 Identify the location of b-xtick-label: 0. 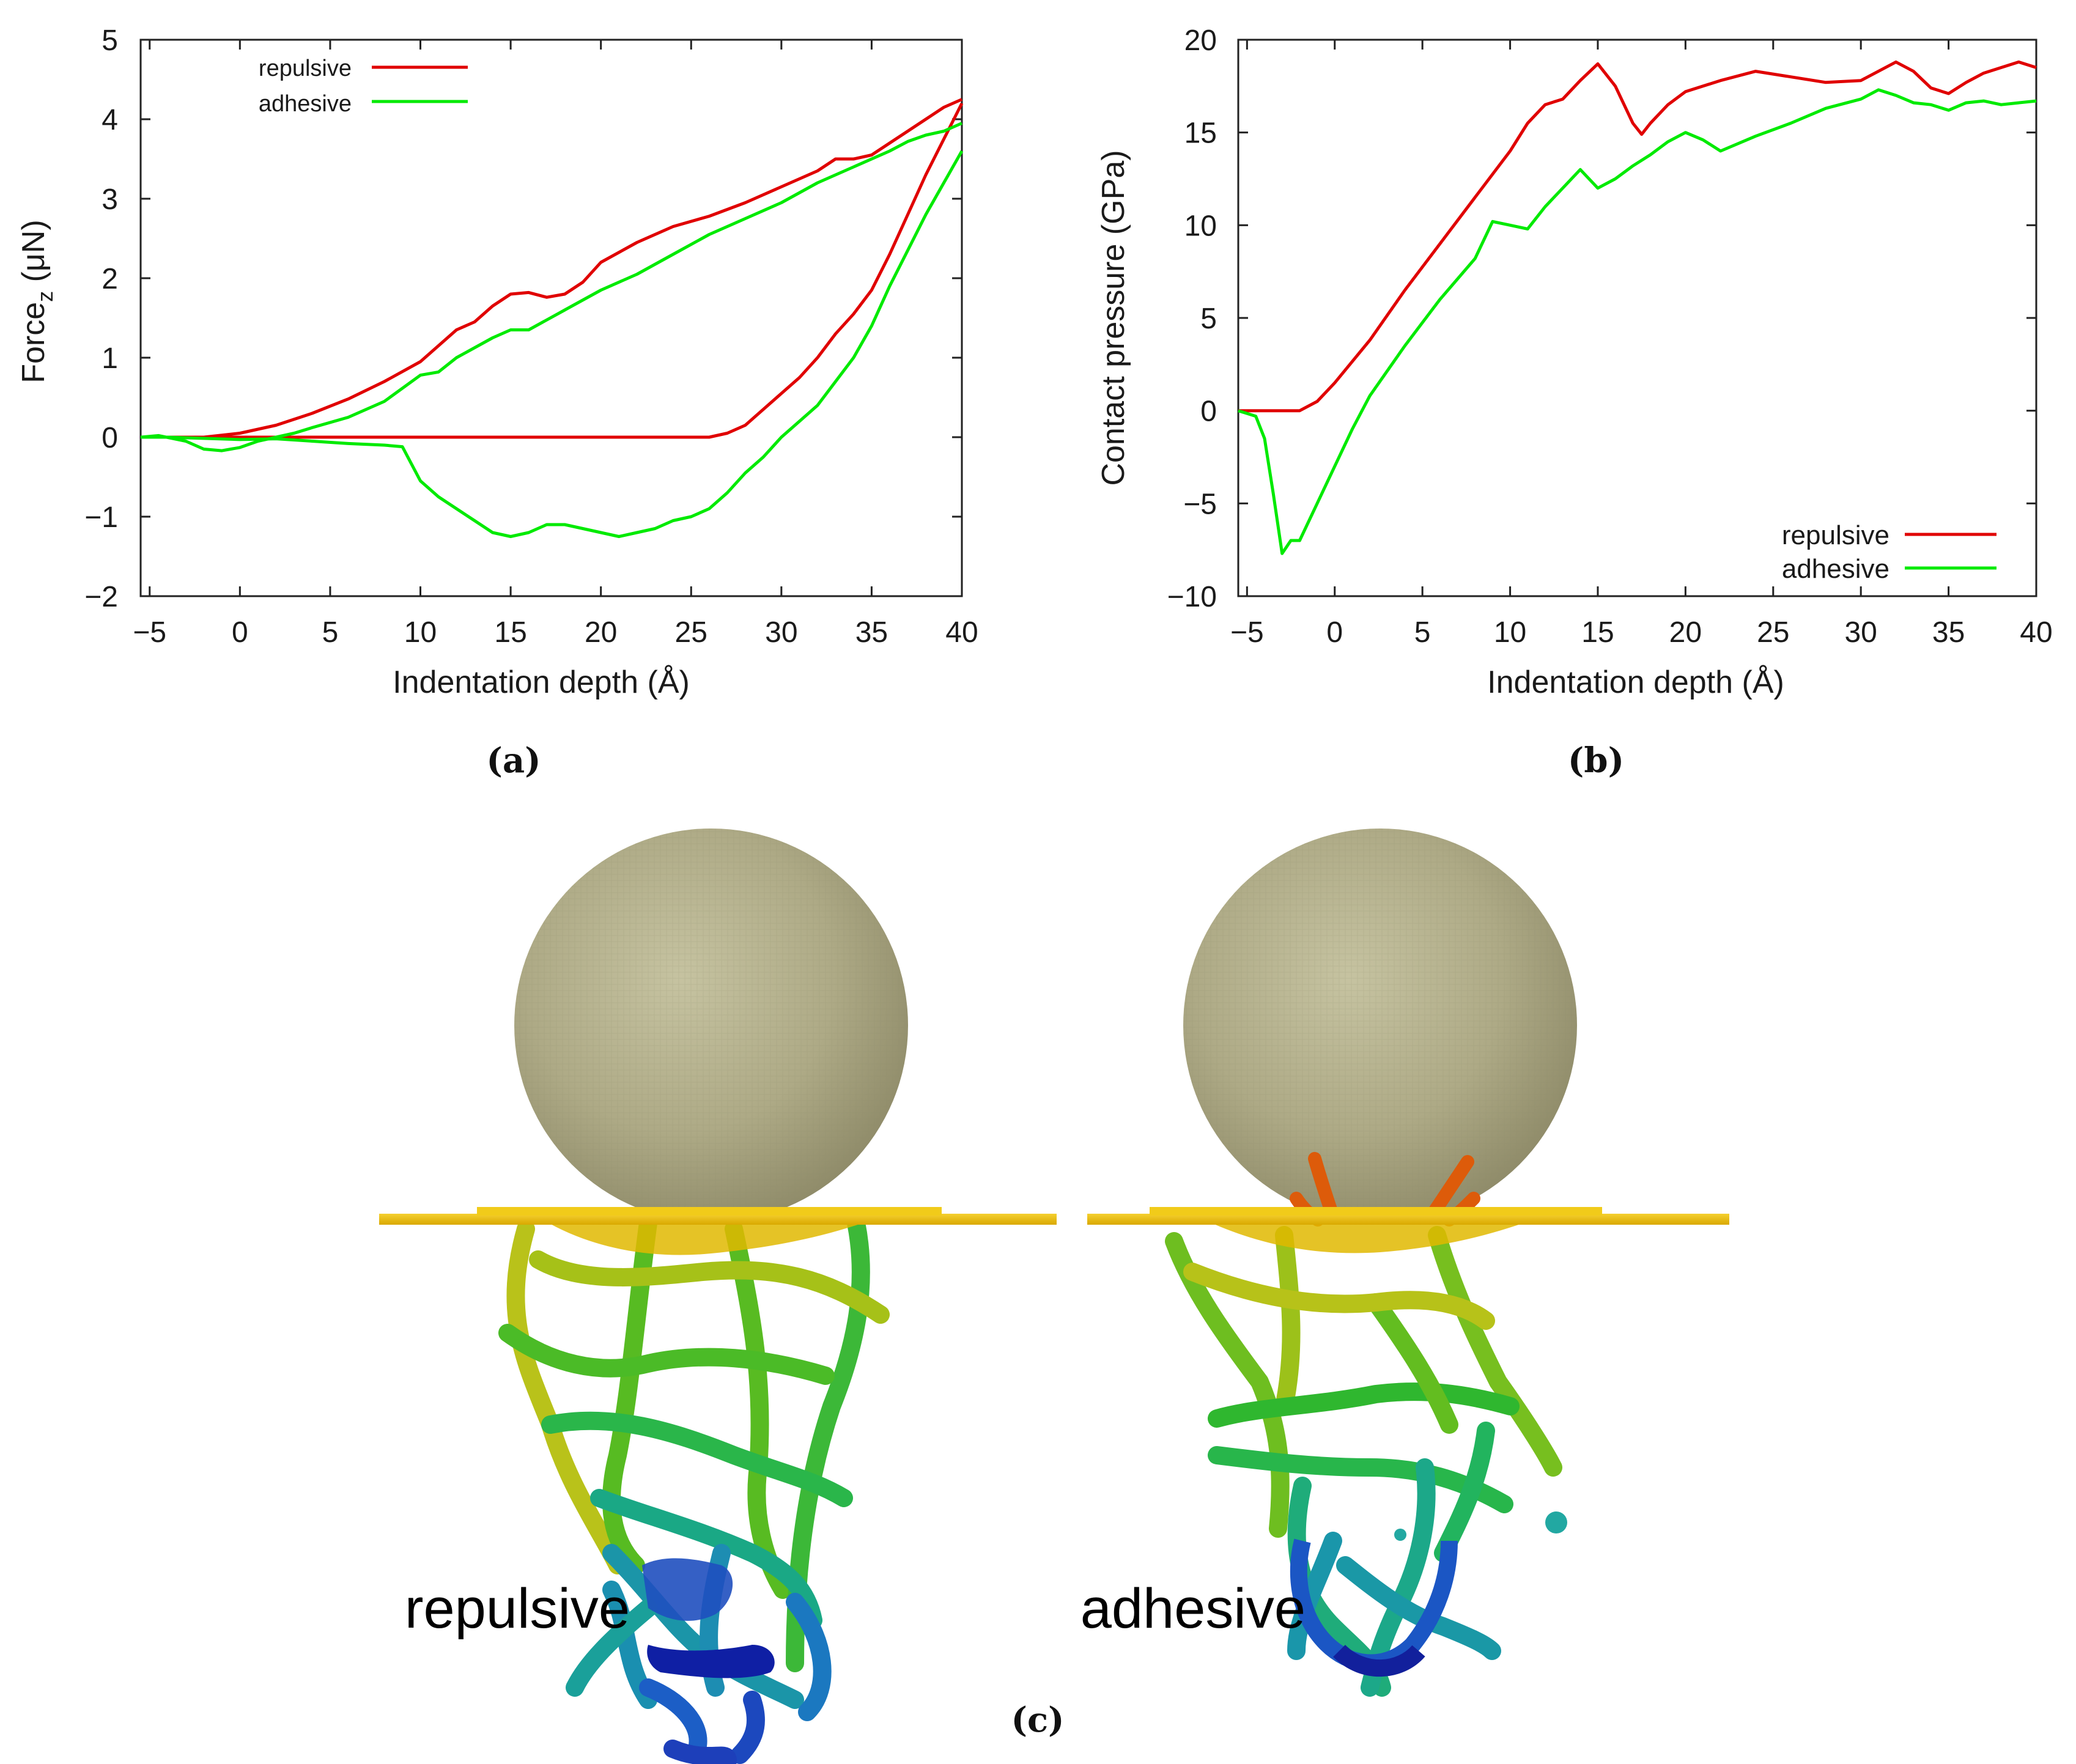
(1334, 632).